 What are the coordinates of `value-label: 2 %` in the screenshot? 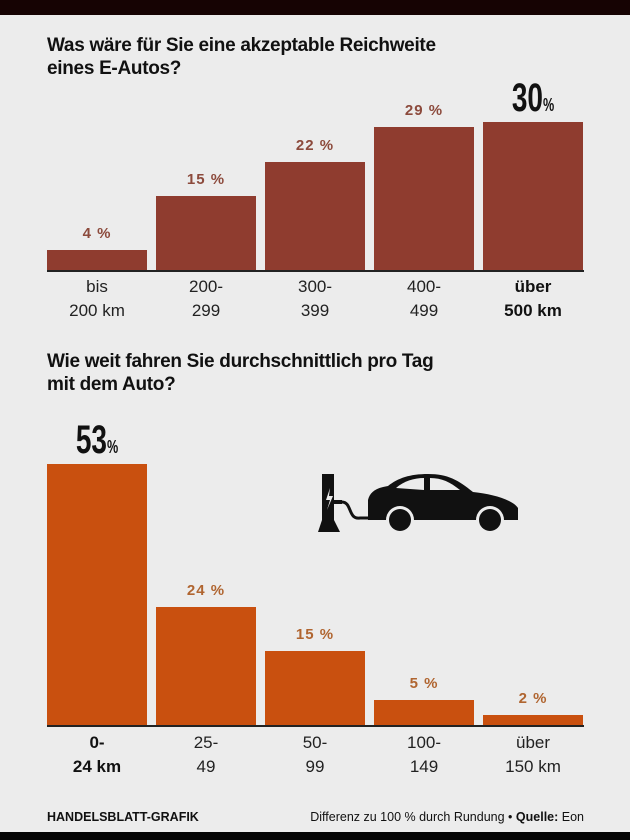 It's located at (533, 699).